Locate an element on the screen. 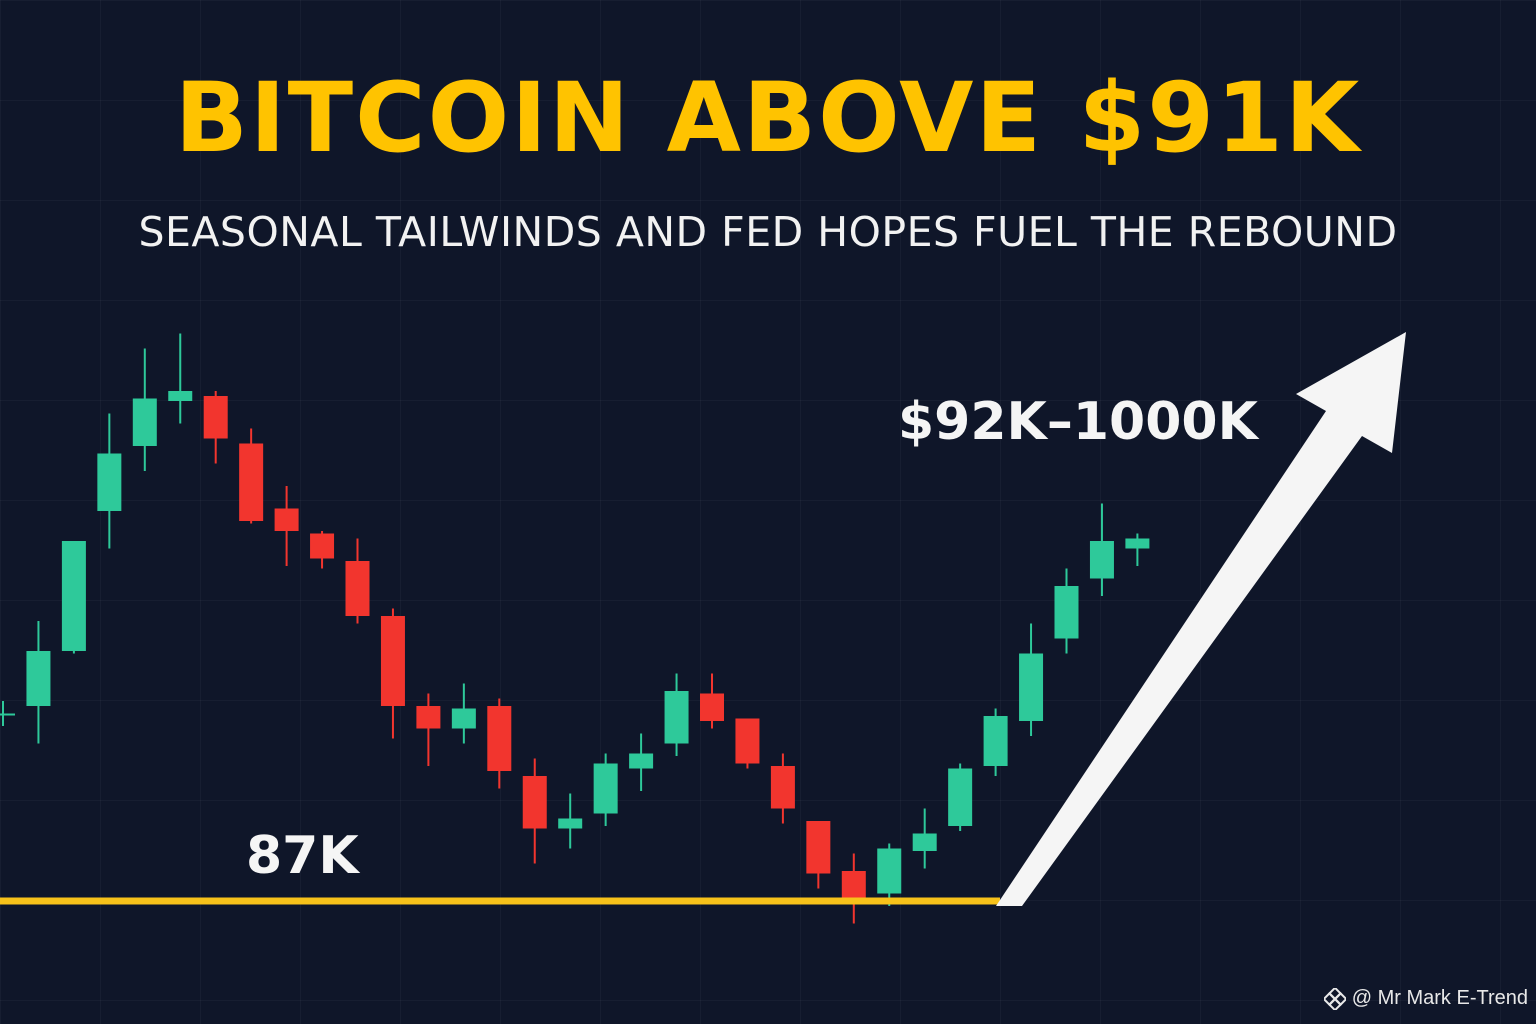  watermark: @ Mr Mark E-Trend is located at coordinates (1425, 998).